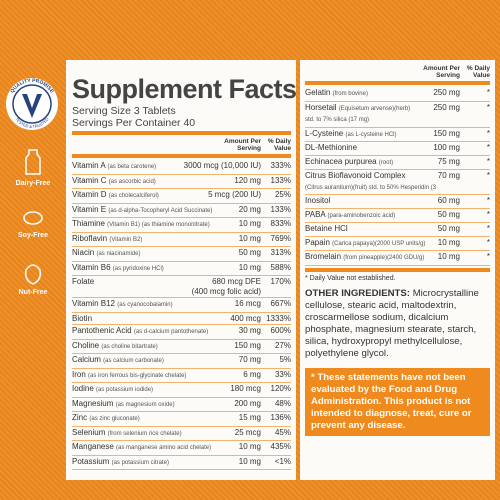  What do you see at coordinates (318, 92) in the screenshot?
I see `ingredient-name: Gelatin` at bounding box center [318, 92].